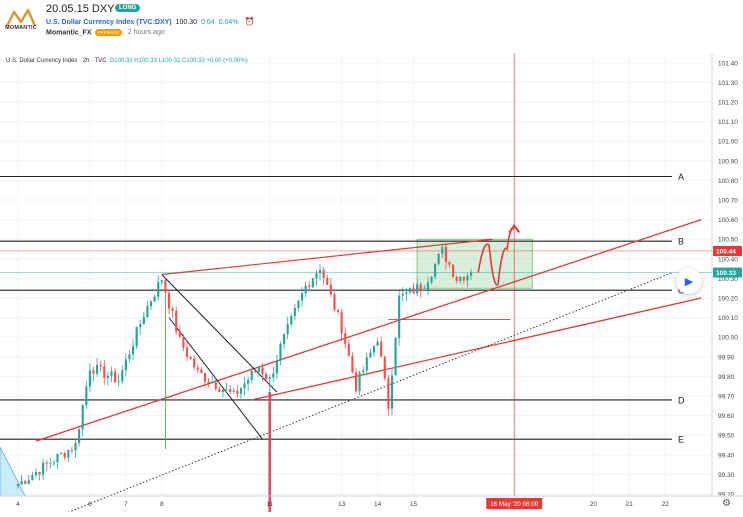 The width and height of the screenshot is (743, 517). What do you see at coordinates (728, 201) in the screenshot?
I see `price-tick-label: 100.70` at bounding box center [728, 201].